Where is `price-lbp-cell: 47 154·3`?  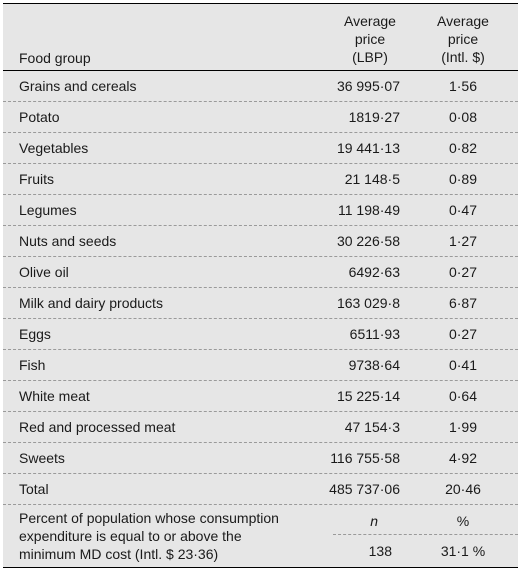 price-lbp-cell: 47 154·3 is located at coordinates (372, 427).